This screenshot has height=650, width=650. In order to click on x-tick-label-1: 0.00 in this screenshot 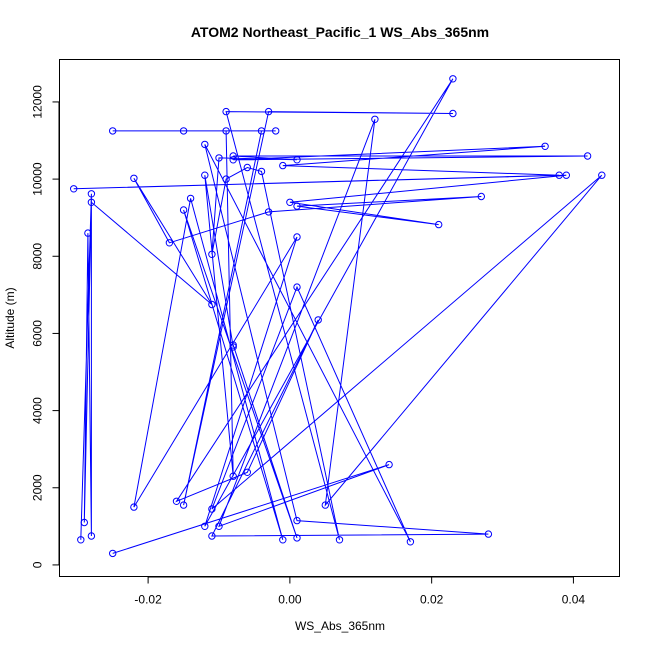, I will do `click(290, 600)`.